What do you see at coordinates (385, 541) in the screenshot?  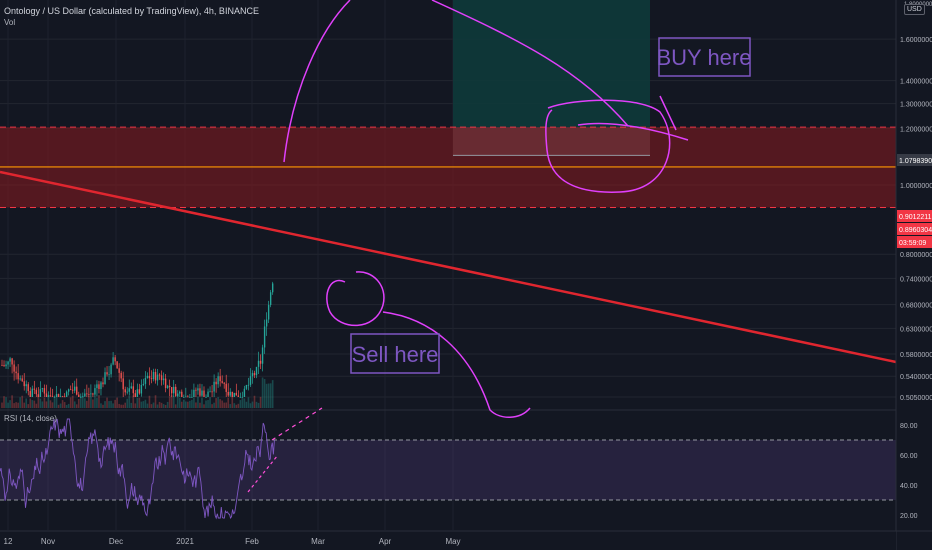 I see `time-tick: Apr` at bounding box center [385, 541].